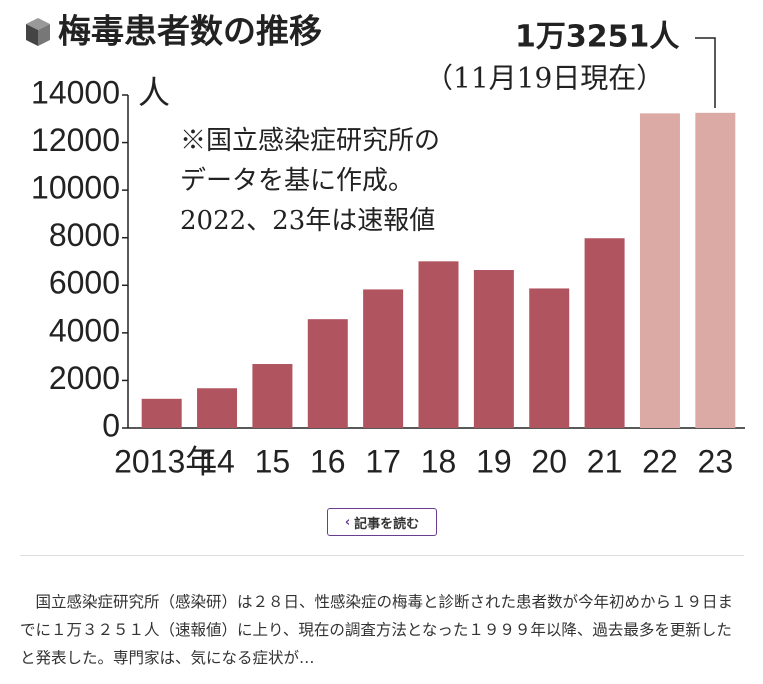 This screenshot has height=684, width=763. Describe the element at coordinates (549, 461) in the screenshot. I see `x-tick-label: 20` at that location.